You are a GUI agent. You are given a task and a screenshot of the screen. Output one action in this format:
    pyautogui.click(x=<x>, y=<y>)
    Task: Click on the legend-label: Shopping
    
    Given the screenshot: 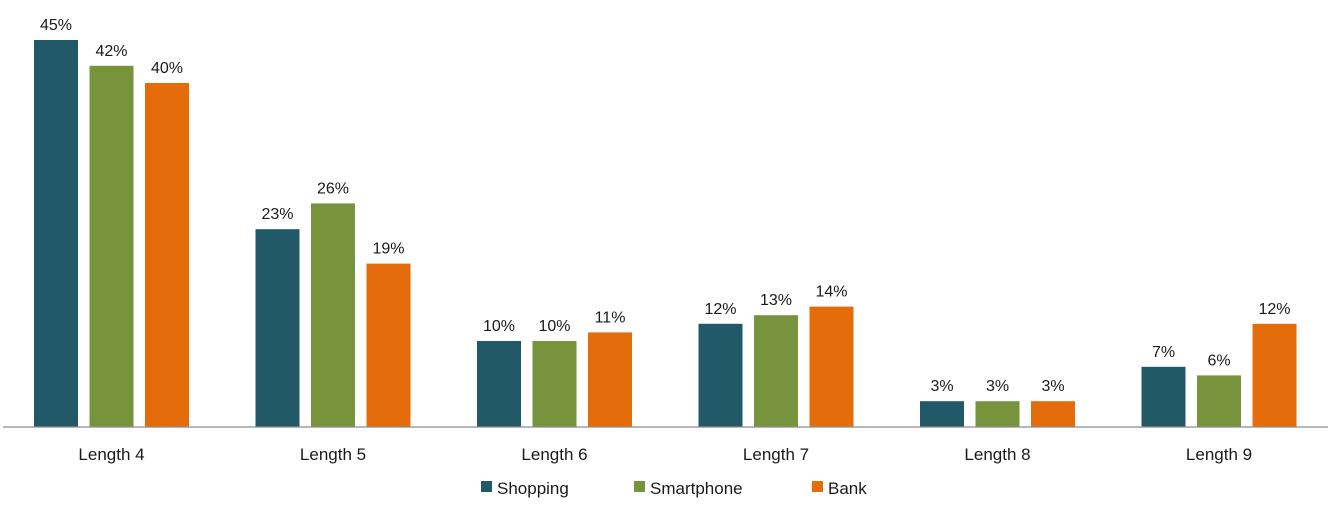 What is the action you would take?
    pyautogui.click(x=533, y=488)
    